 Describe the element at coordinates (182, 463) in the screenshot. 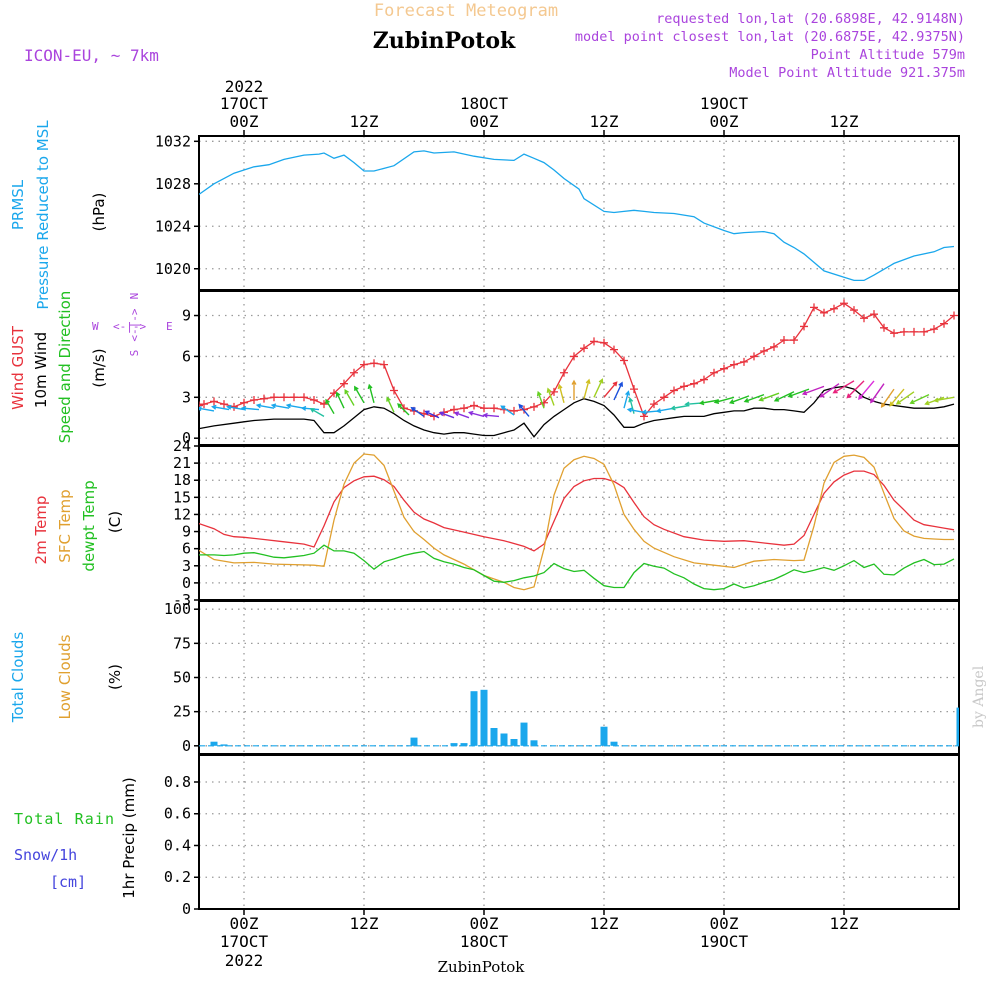

I see `ytick-label: 21` at that location.